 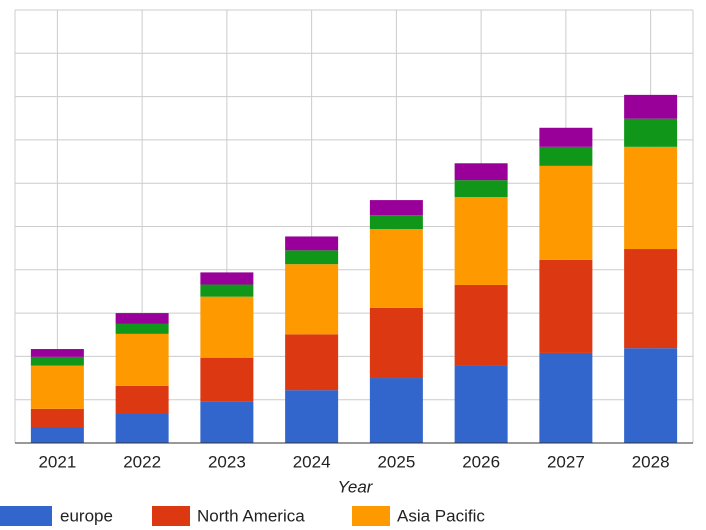 I want to click on x-tick-label: 2026, so click(x=481, y=461).